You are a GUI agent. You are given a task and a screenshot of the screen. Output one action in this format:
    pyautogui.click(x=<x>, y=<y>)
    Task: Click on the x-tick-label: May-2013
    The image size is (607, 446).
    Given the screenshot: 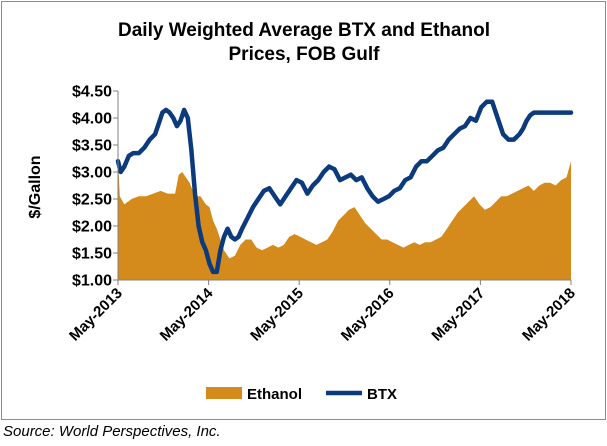 What is the action you would take?
    pyautogui.click(x=96, y=315)
    